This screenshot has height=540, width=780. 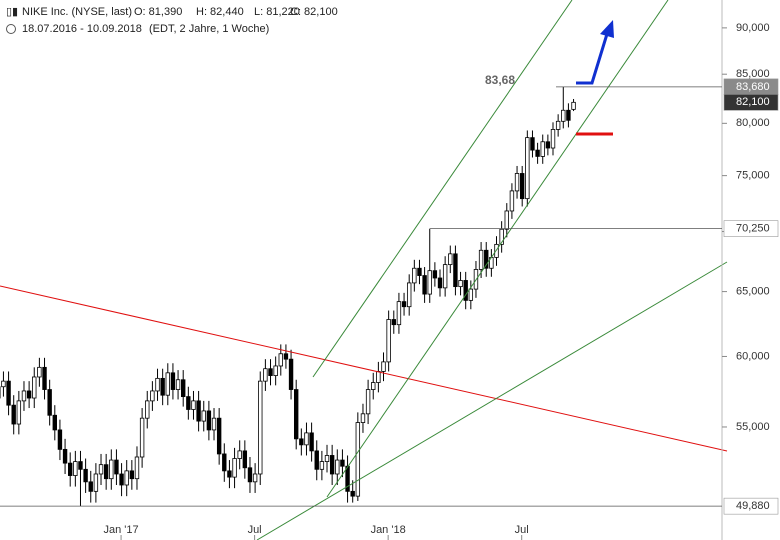 I want to click on price-label: 70,250, so click(x=753, y=229).